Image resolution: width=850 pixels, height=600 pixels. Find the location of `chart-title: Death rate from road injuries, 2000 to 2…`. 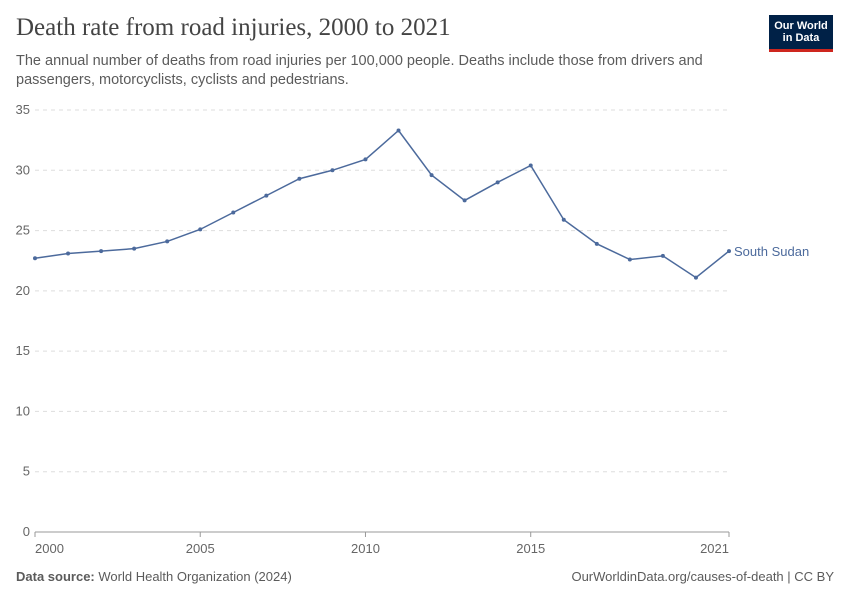

chart-title: Death rate from road injuries, 2000 to 2… is located at coordinates (233, 27).